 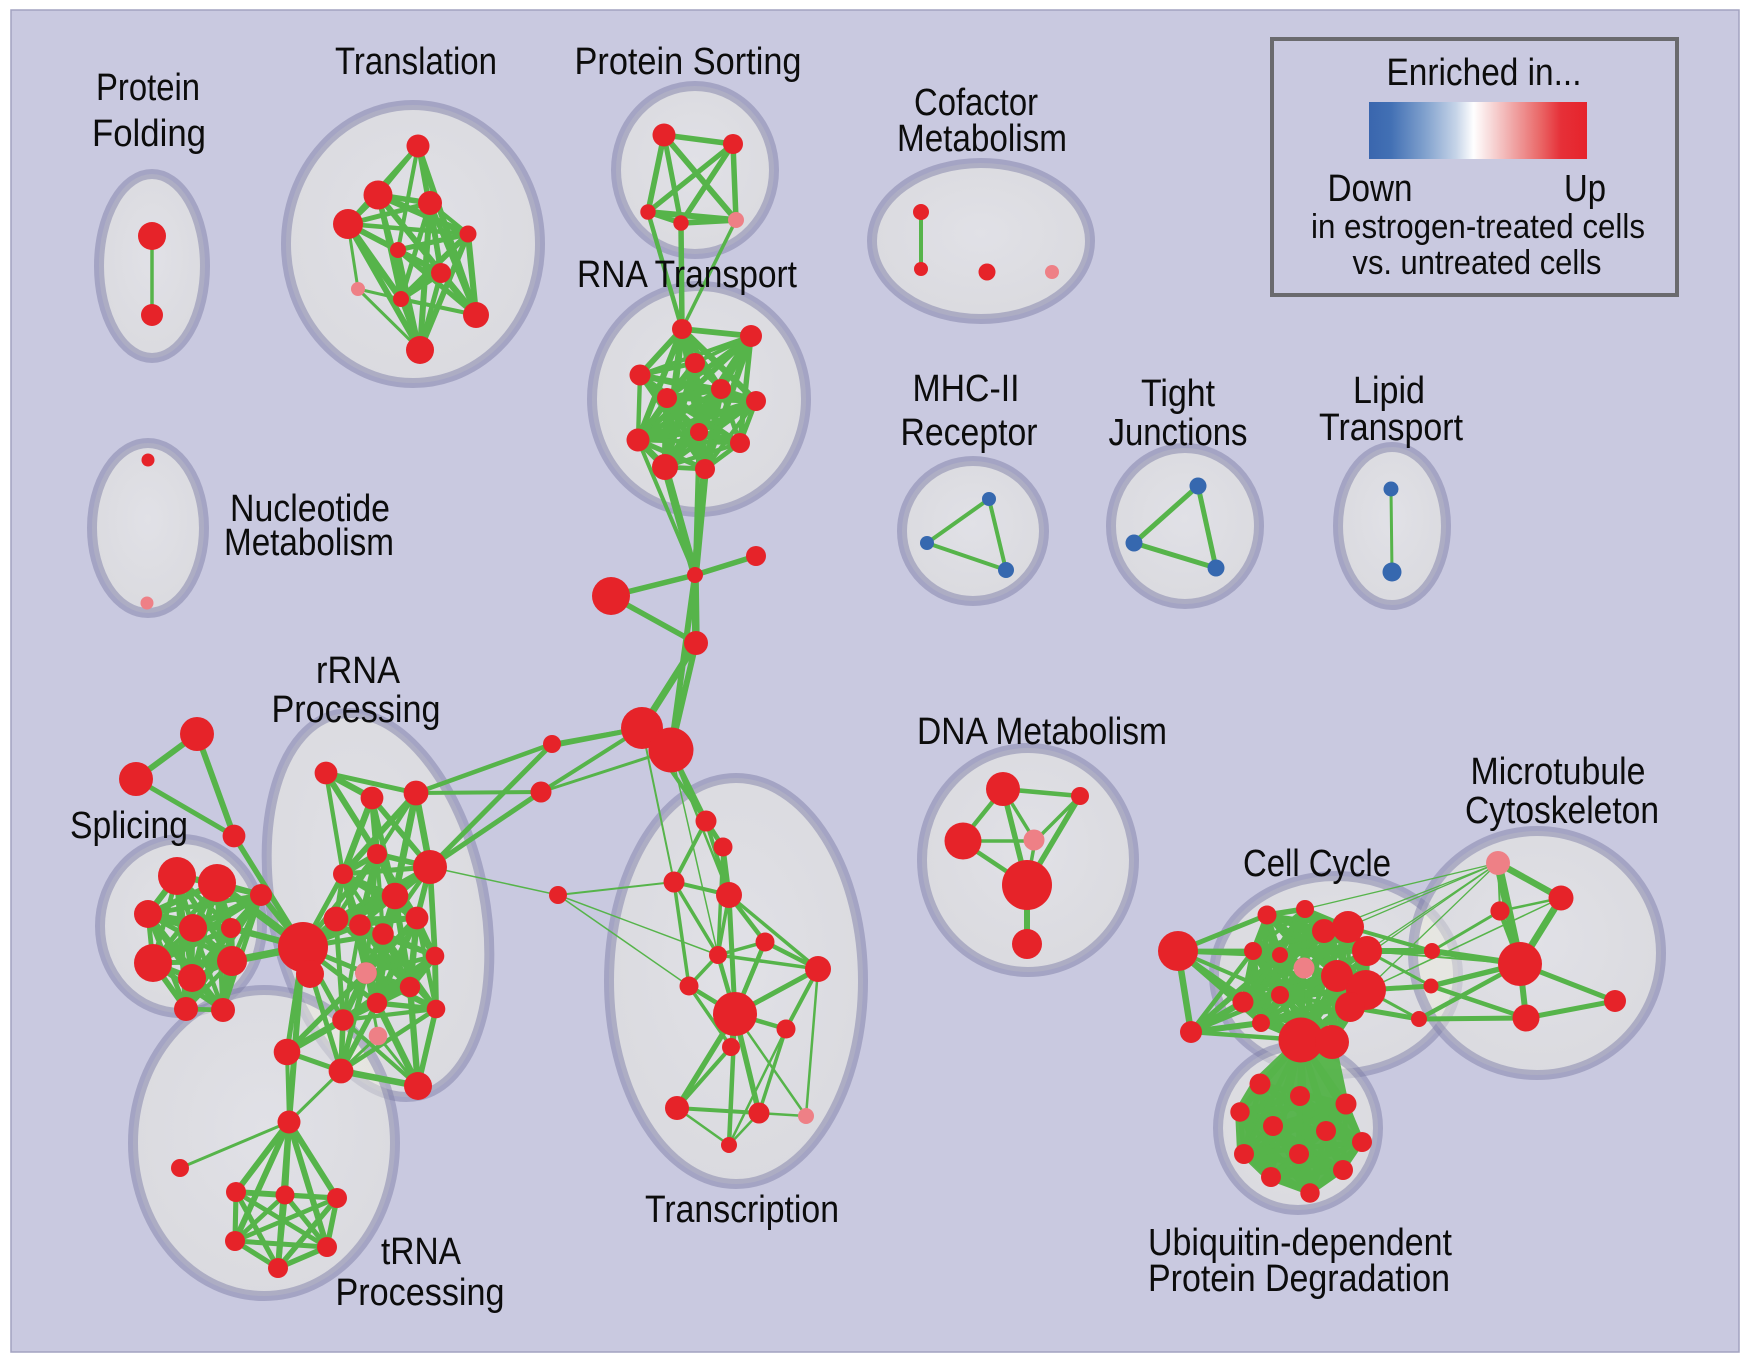 What do you see at coordinates (1558, 772) in the screenshot?
I see `svg-text: Microtubule` at bounding box center [1558, 772].